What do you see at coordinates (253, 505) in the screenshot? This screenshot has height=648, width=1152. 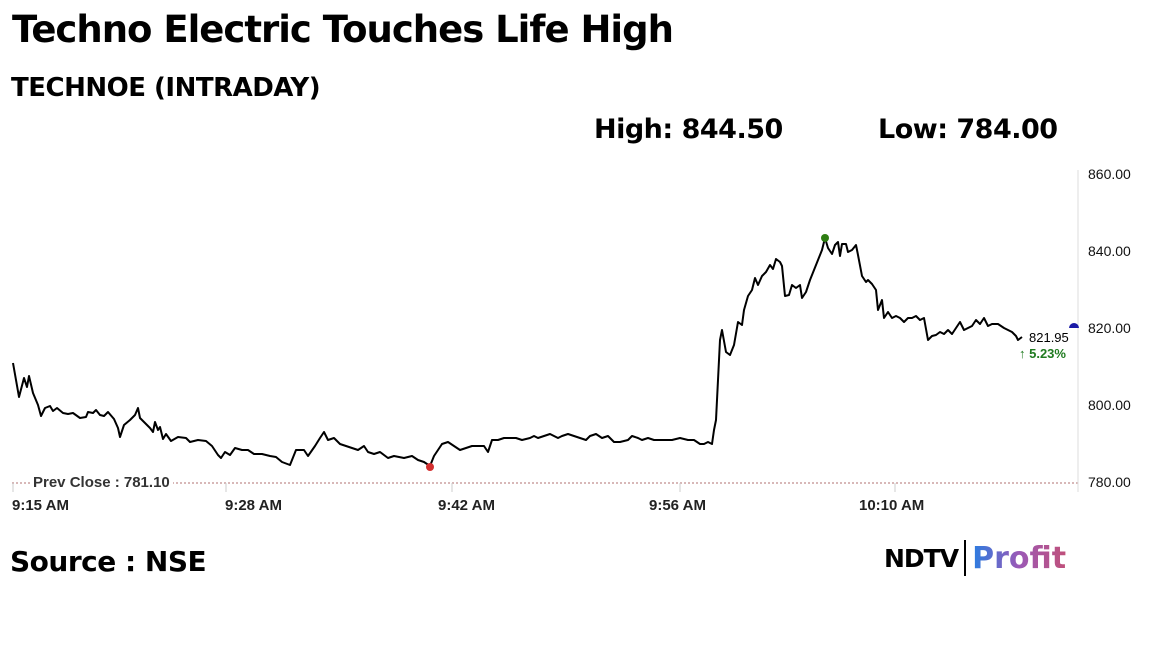 I see `x-tick-928: 9:28 AM` at bounding box center [253, 505].